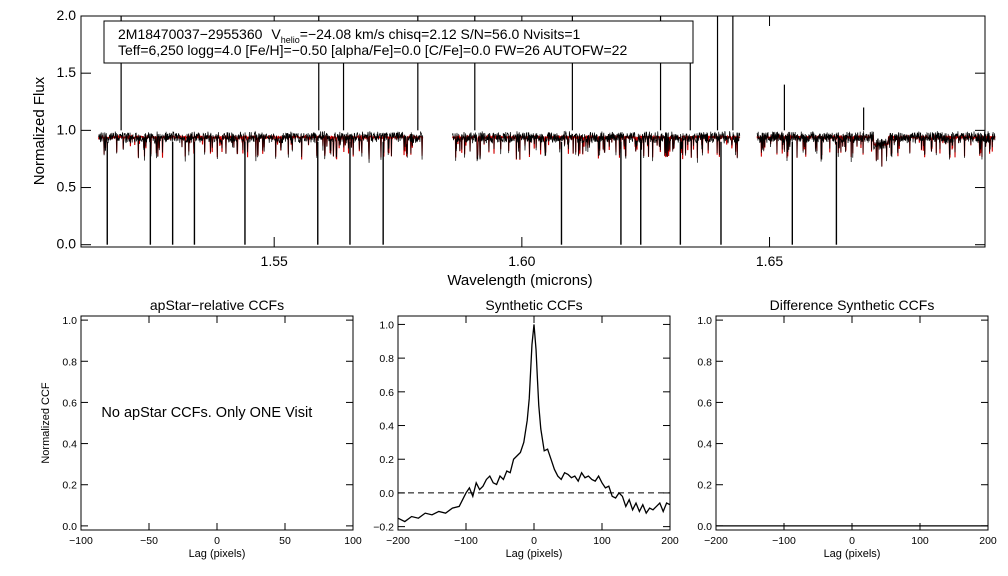  What do you see at coordinates (67, 187) in the screenshot?
I see `spectrum-y-tick-label: 0.5` at bounding box center [67, 187].